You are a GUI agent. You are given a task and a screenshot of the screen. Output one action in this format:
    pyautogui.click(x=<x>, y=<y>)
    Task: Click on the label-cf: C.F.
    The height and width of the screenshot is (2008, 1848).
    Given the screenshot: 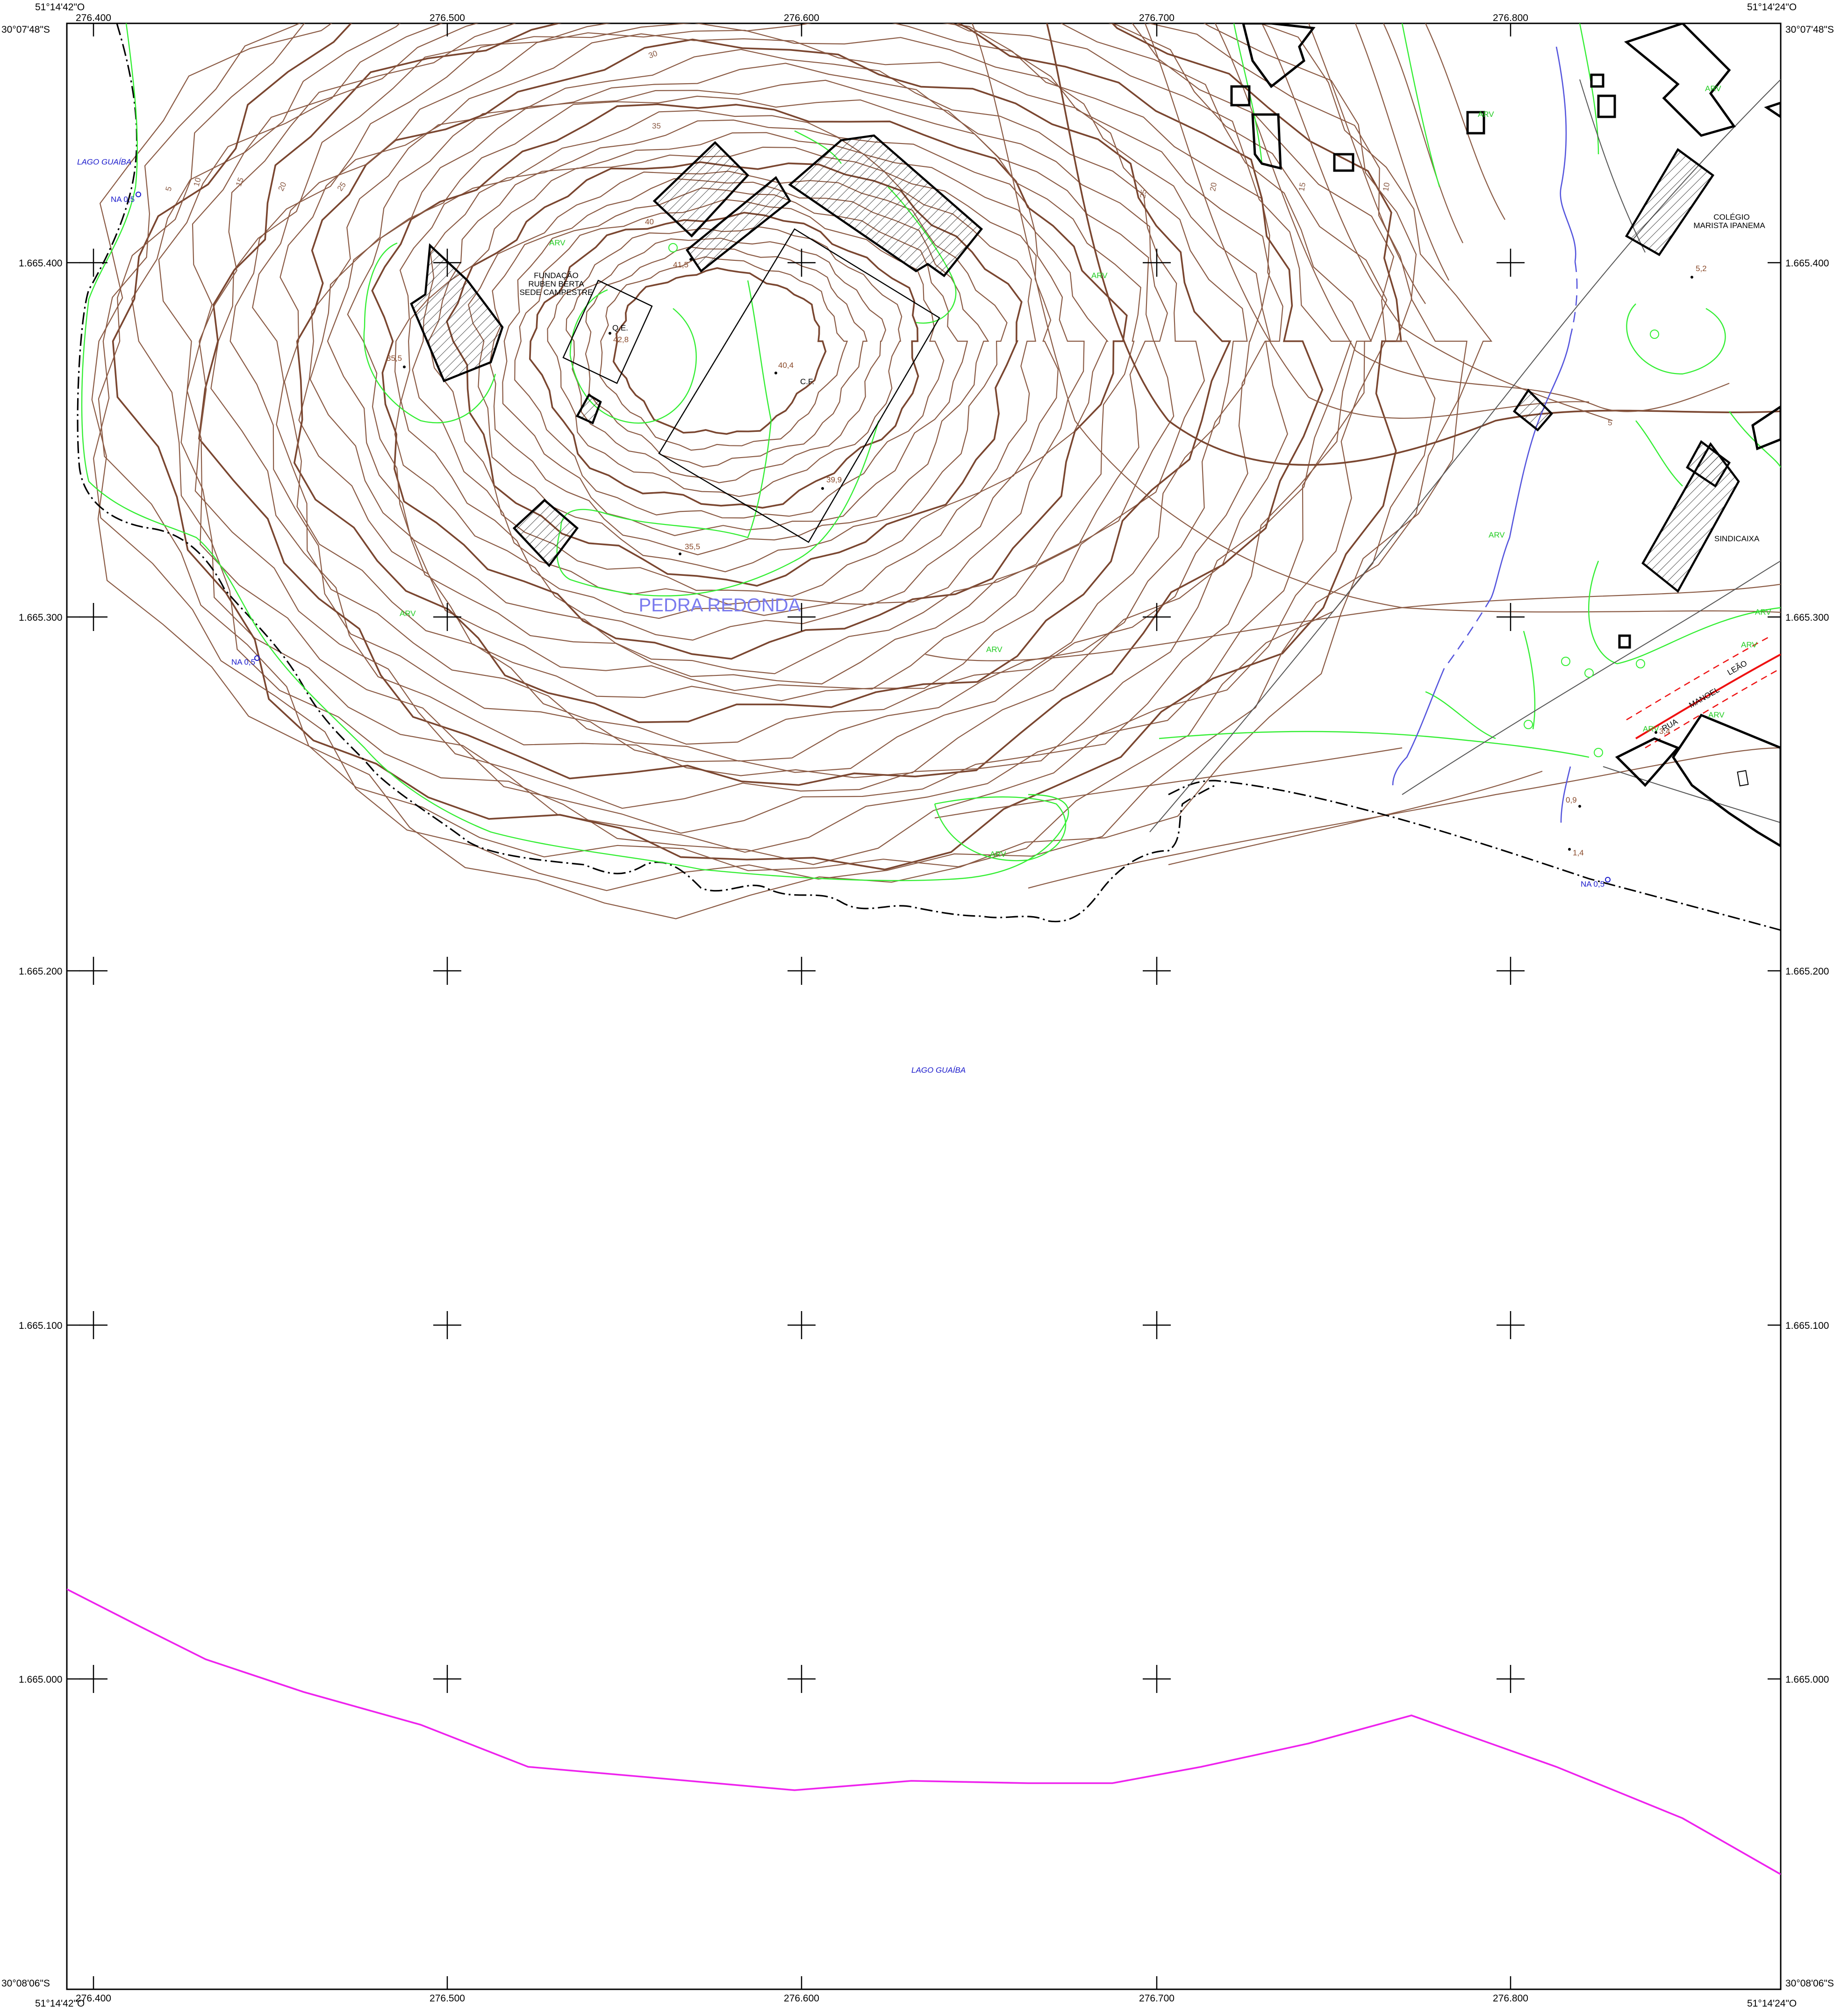 What is the action you would take?
    pyautogui.click(x=807, y=381)
    